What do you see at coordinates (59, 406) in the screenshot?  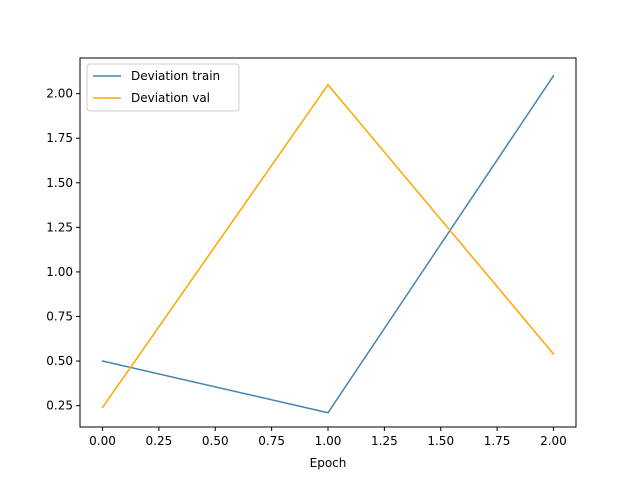 I see `y-tick-label: 0.25` at bounding box center [59, 406].